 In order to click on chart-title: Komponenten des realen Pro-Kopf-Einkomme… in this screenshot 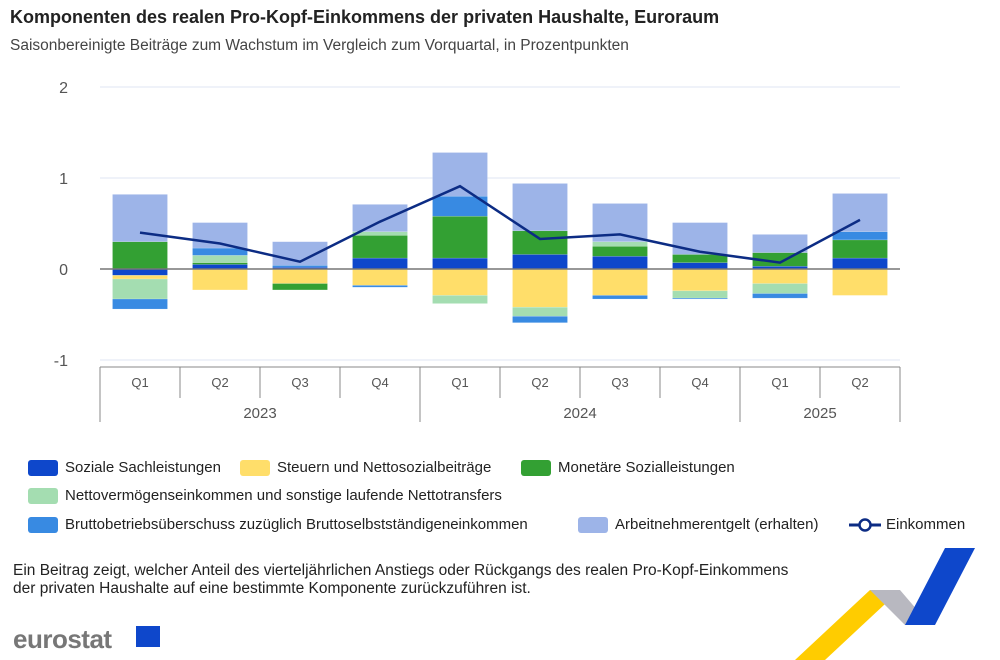, I will do `click(365, 17)`.